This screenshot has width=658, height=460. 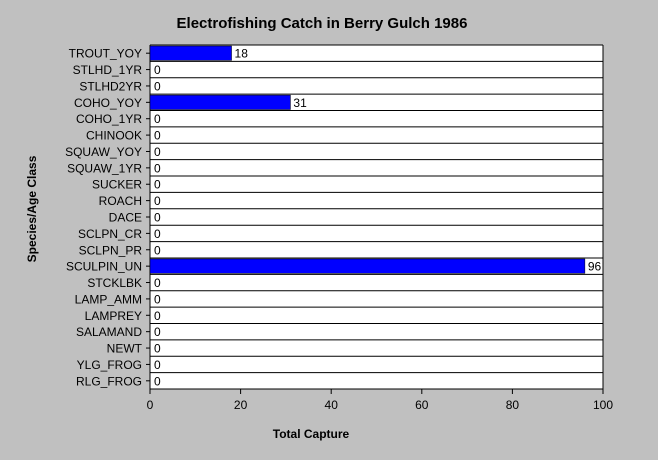 I want to click on category-label: COHO_YOY, so click(x=108, y=103).